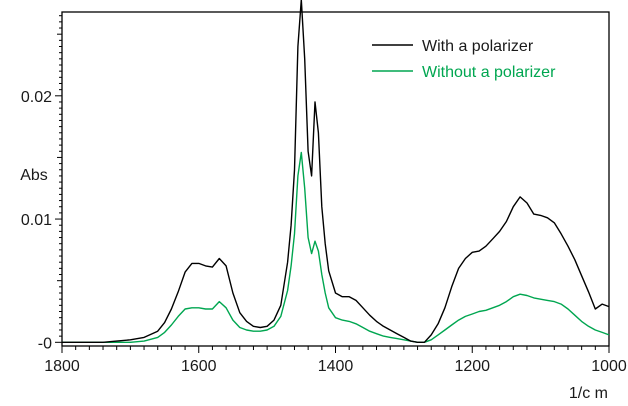 Image resolution: width=628 pixels, height=406 pixels. Describe the element at coordinates (489, 72) in the screenshot. I see `legend-label-without-polarizer: Without a polarizer` at that location.